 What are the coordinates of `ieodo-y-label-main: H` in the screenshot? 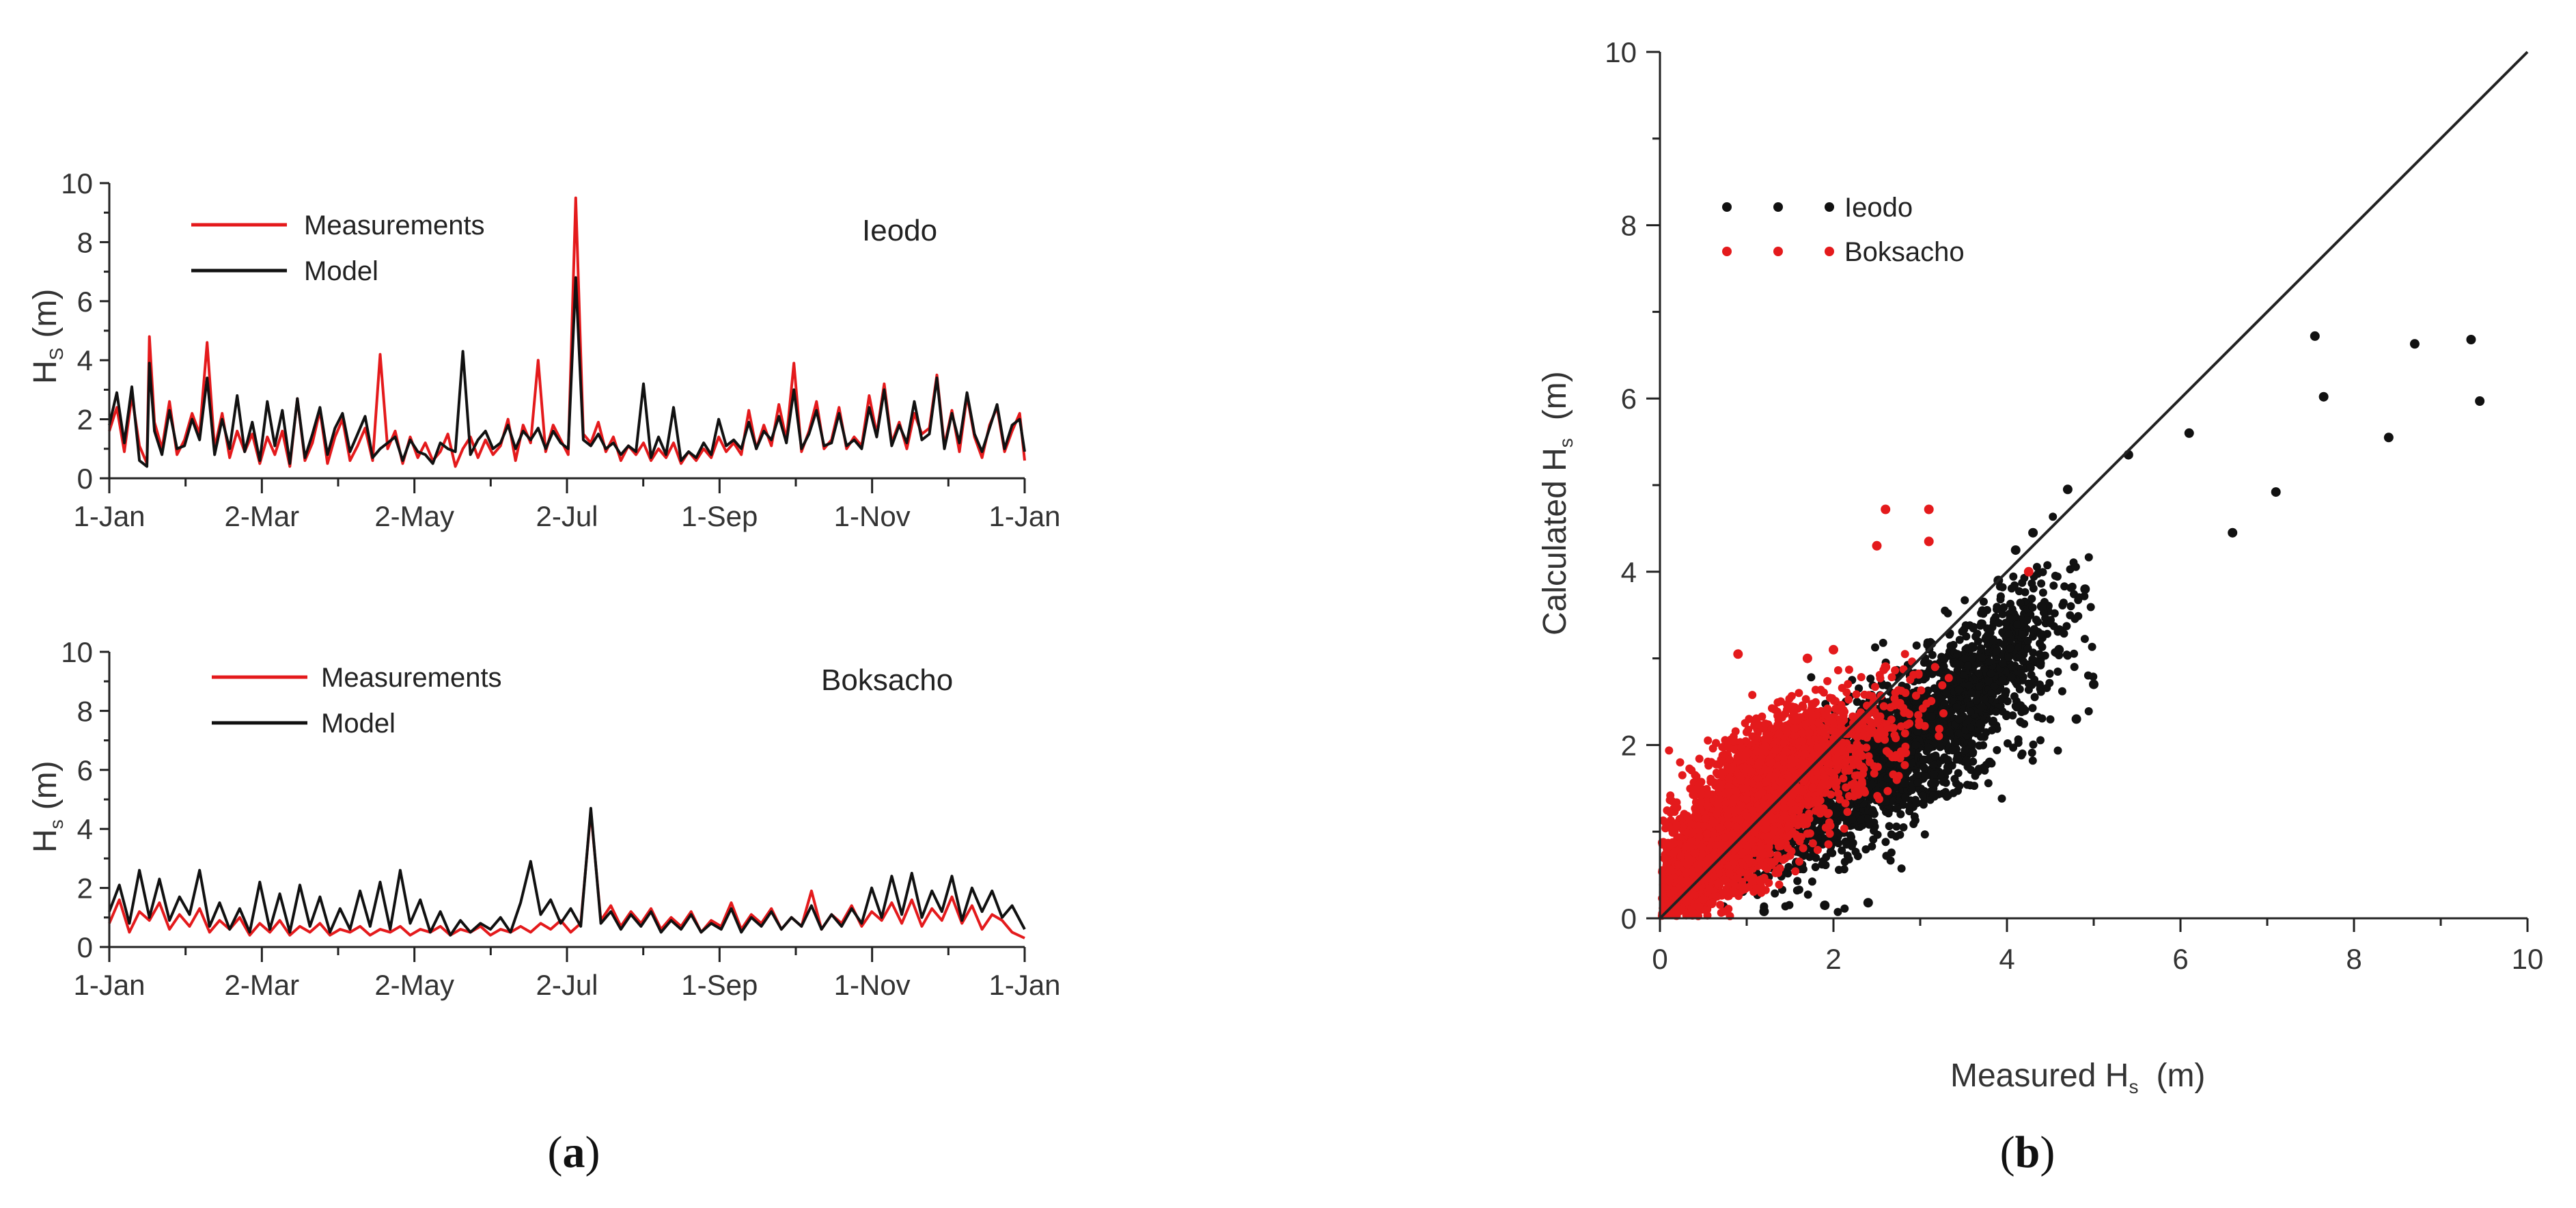 It's located at (45, 372).